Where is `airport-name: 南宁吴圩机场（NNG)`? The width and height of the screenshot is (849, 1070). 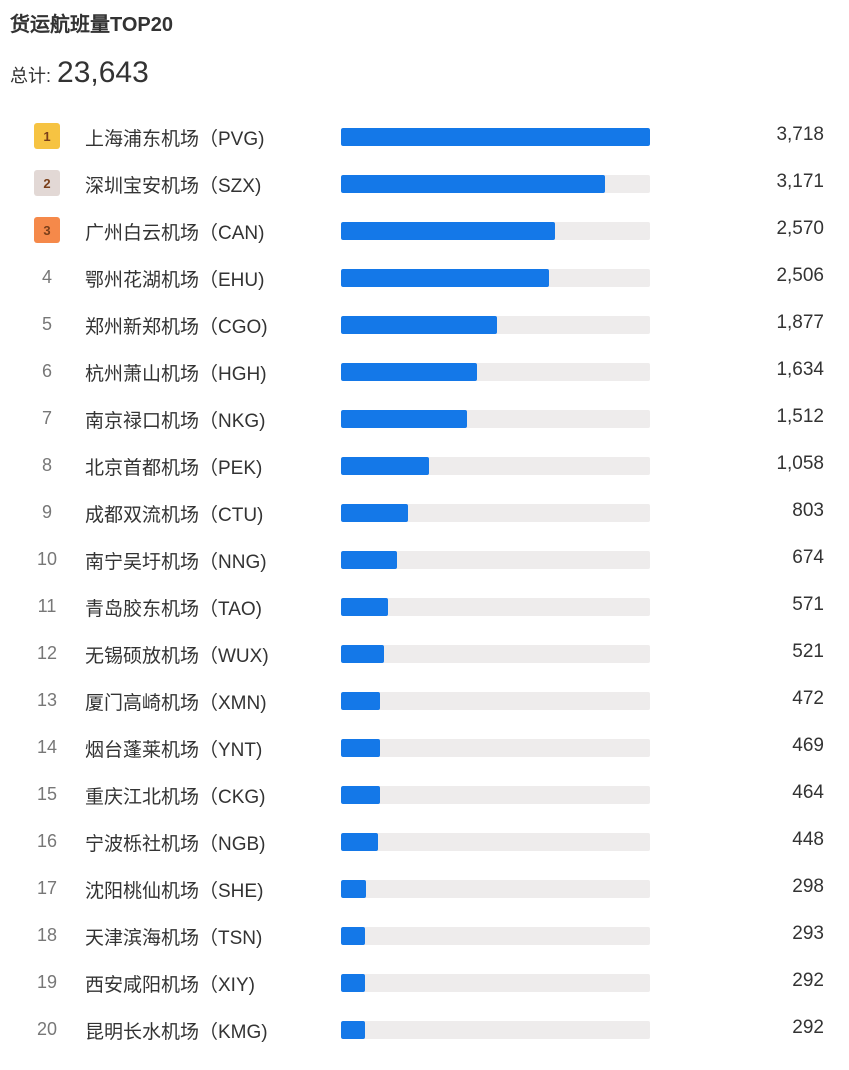 airport-name: 南宁吴圩机场（NNG) is located at coordinates (176, 562).